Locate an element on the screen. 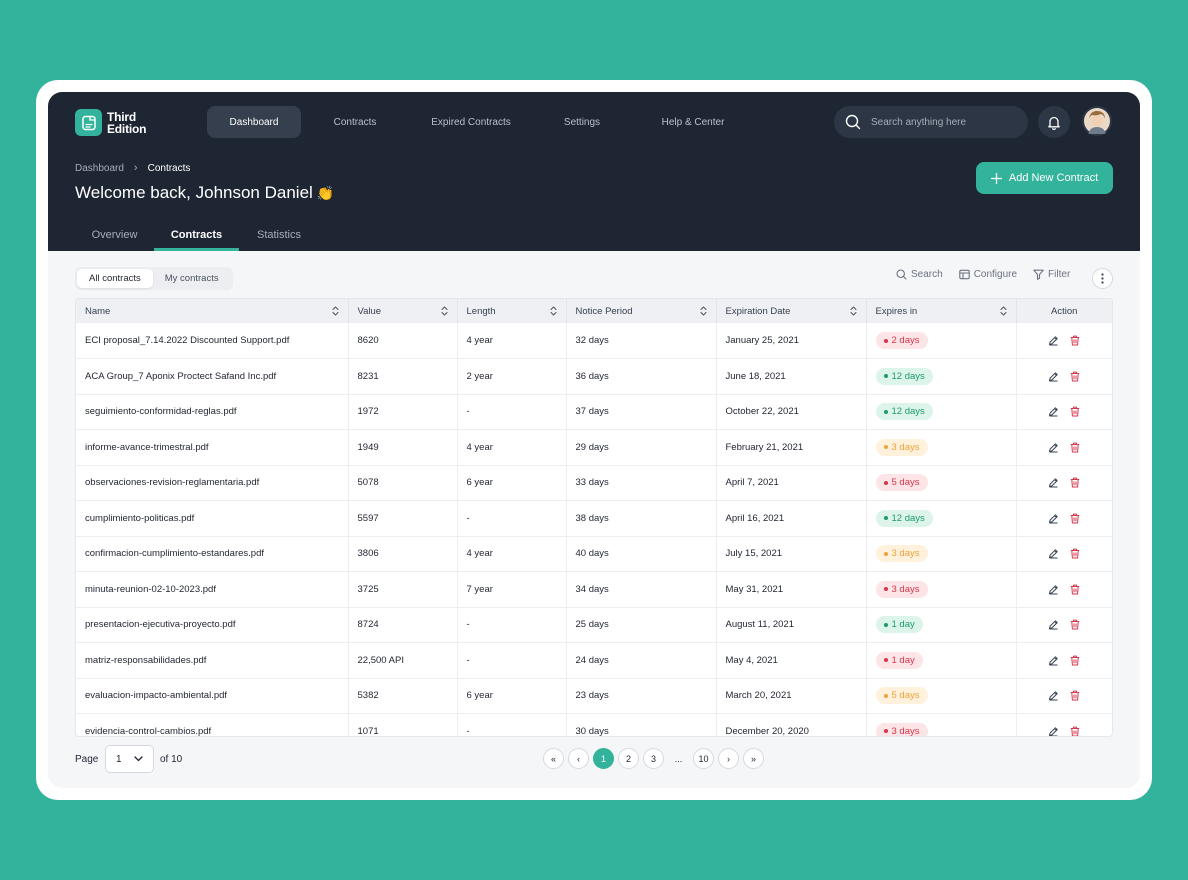 This screenshot has width=1188, height=880. cell-expires-in: 1 day is located at coordinates (941, 625).